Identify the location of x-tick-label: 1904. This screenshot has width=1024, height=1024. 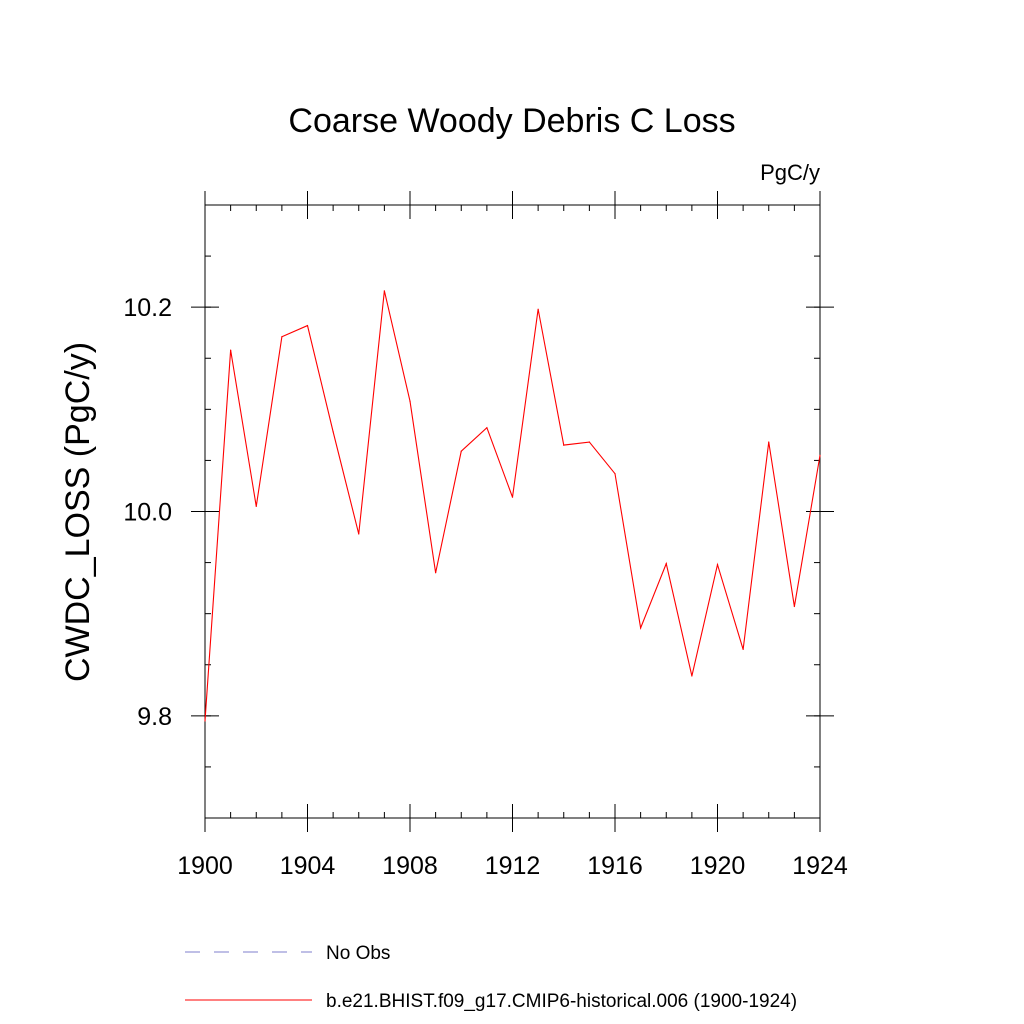
(308, 866).